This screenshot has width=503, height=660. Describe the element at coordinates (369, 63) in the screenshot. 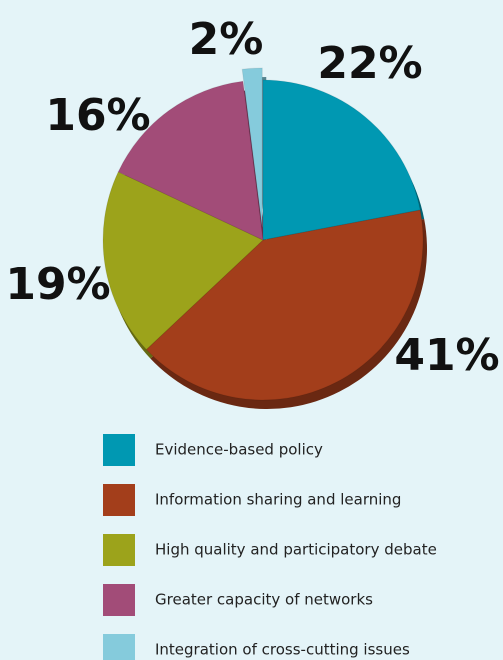

I see `slice-label: 22%` at that location.